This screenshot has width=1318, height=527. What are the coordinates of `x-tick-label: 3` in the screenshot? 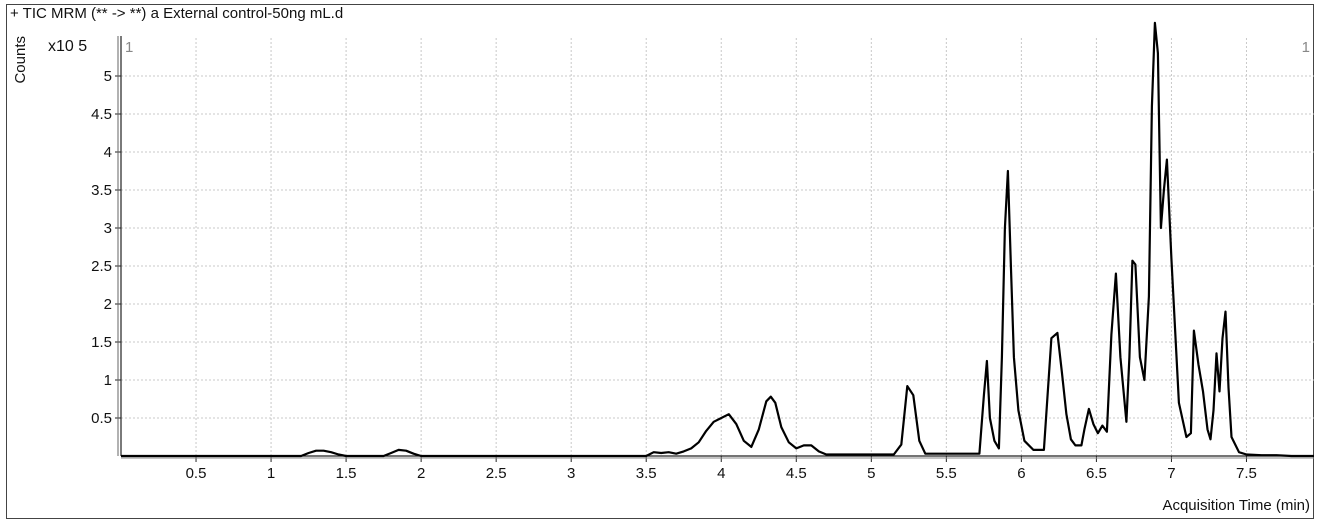 It's located at (571, 473).